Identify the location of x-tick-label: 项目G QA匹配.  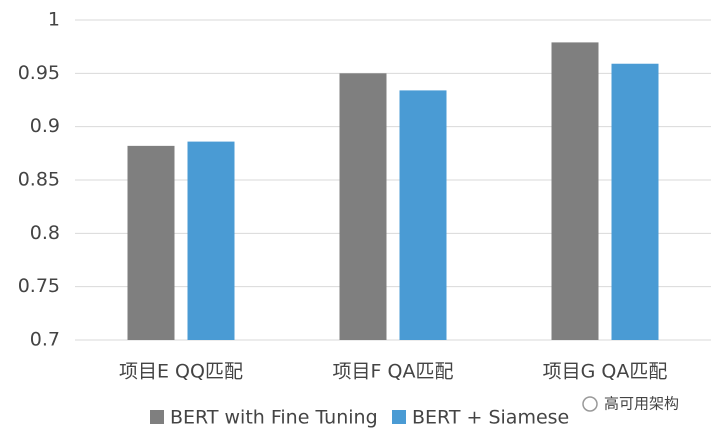
(605, 372).